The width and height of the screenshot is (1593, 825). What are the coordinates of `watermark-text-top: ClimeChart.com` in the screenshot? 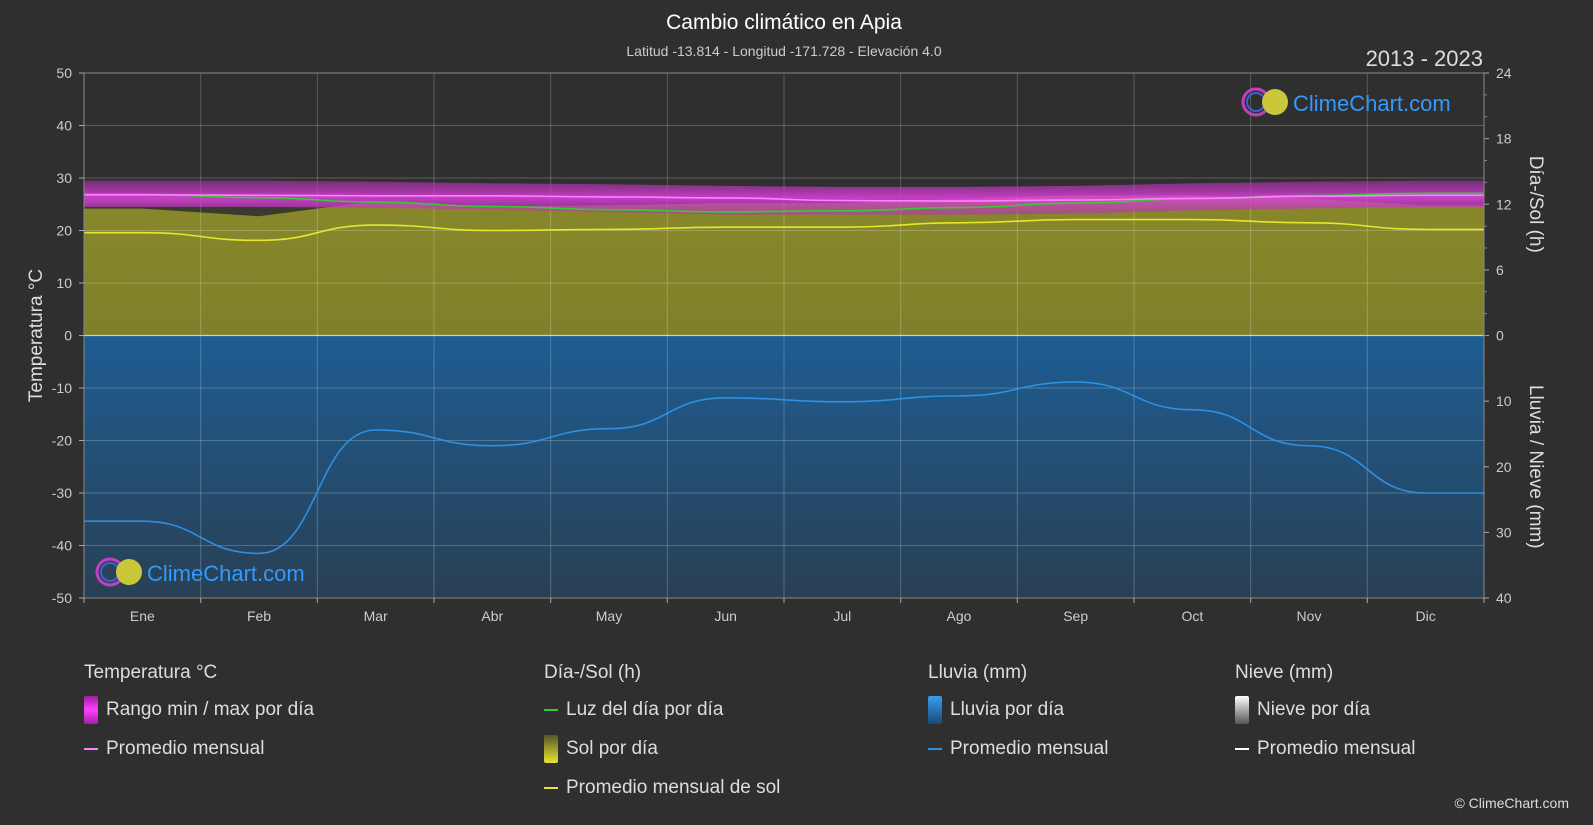 It's located at (1372, 103).